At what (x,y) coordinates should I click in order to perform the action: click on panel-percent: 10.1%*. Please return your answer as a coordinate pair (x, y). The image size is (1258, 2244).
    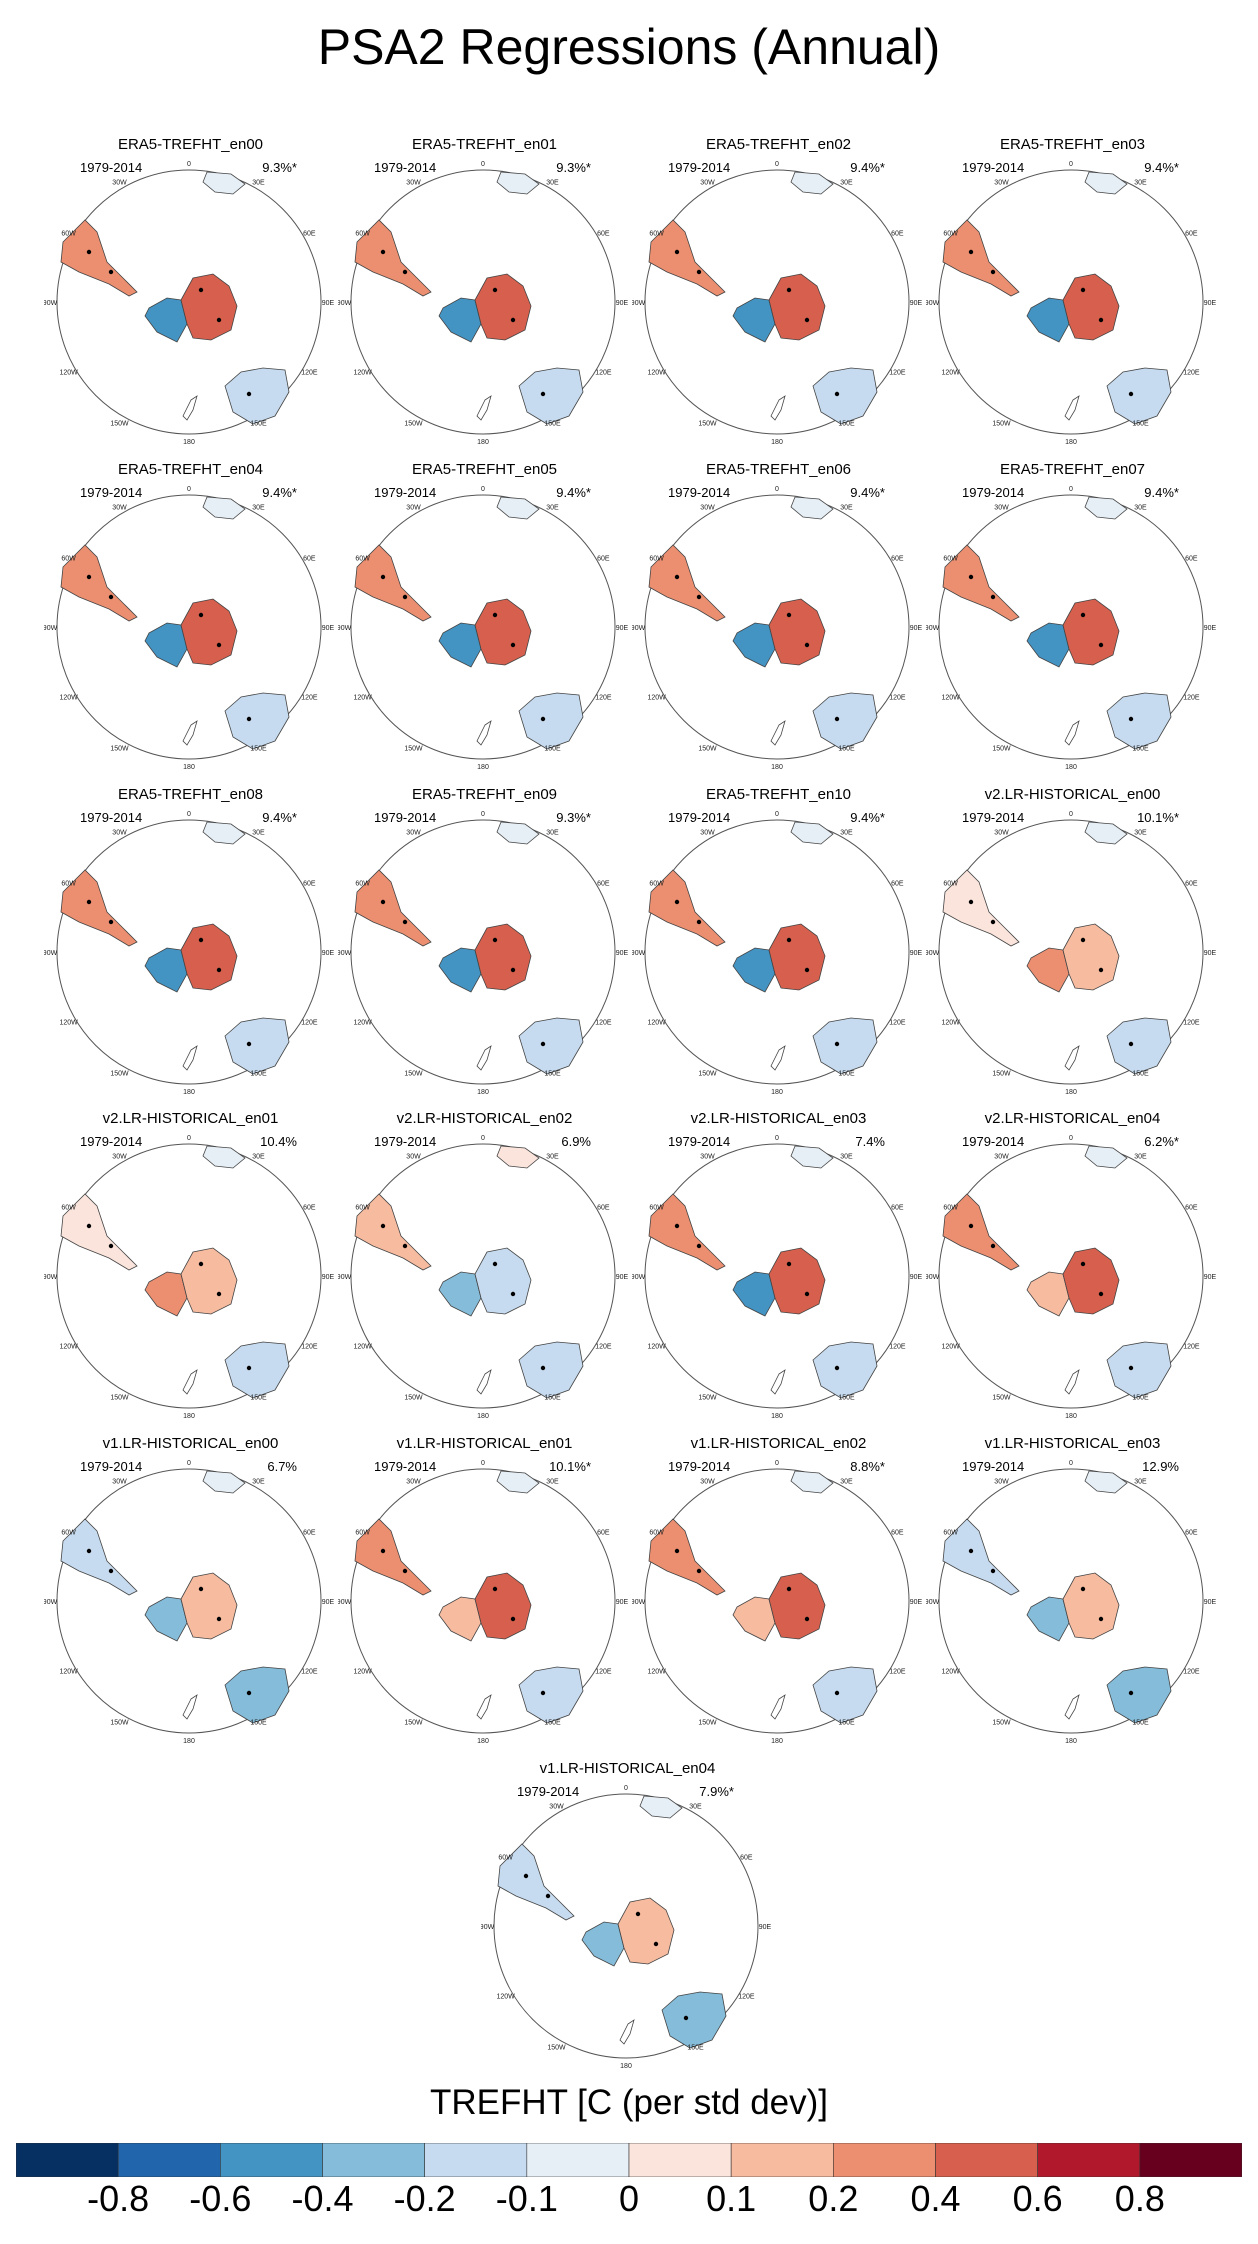
    Looking at the image, I should click on (570, 1466).